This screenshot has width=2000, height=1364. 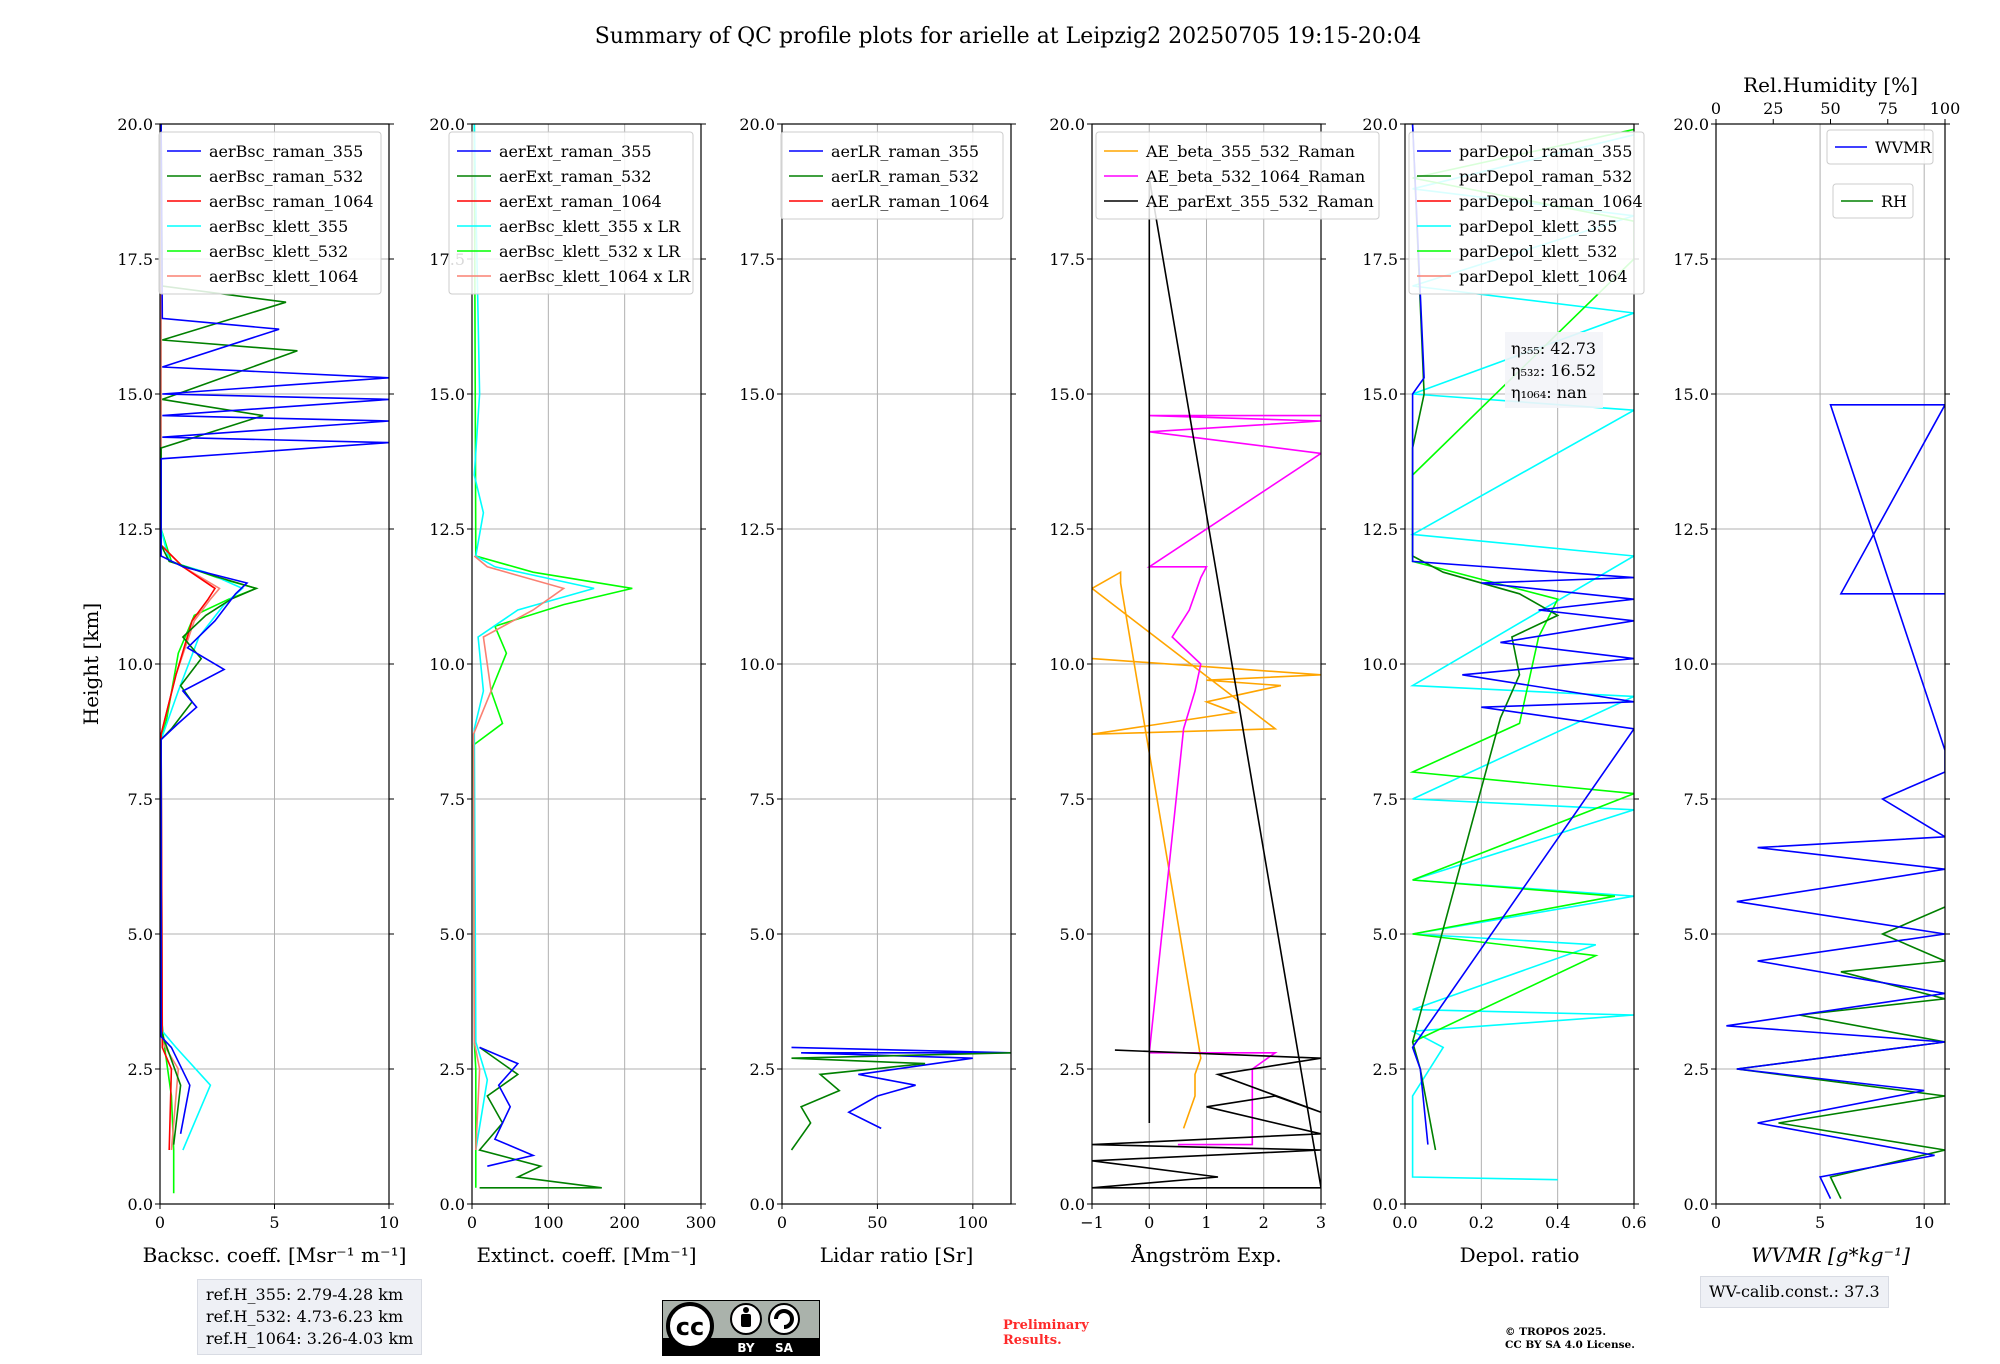 What do you see at coordinates (278, 226) in the screenshot?
I see `legend-label: aerBsc_klett_355` at bounding box center [278, 226].